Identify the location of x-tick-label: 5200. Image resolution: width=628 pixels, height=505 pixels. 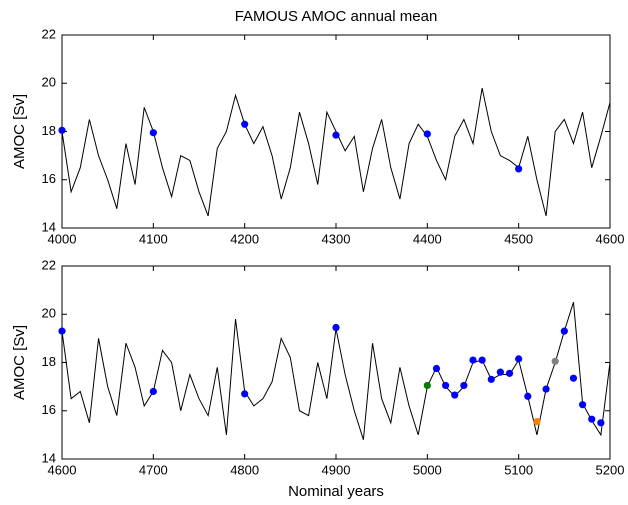
(610, 469).